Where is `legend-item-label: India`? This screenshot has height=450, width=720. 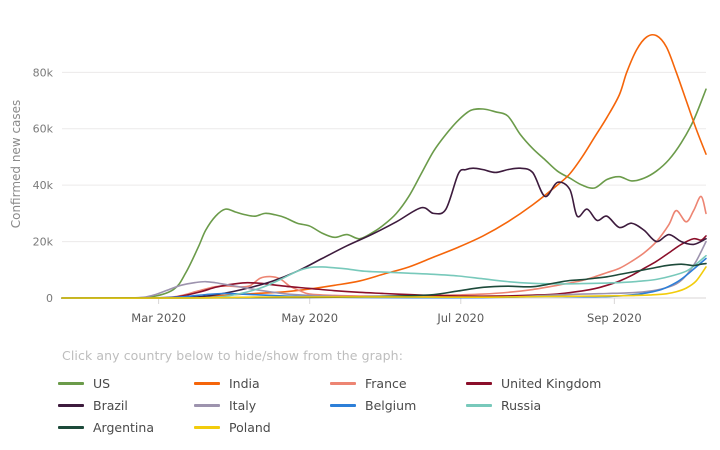
legend-item-label: India is located at coordinates (244, 383).